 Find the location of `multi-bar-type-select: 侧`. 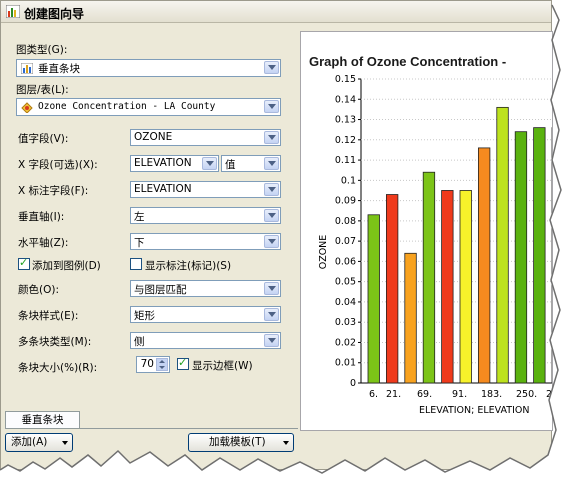

multi-bar-type-select: 侧 is located at coordinates (205, 340).